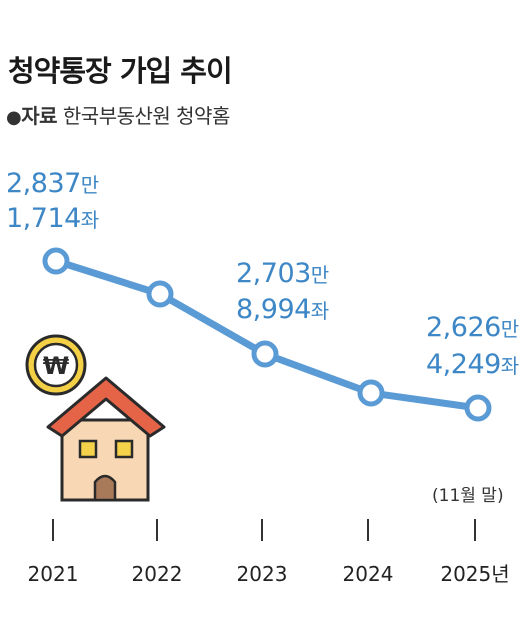 The image size is (530, 626). What do you see at coordinates (56, 261) in the screenshot?
I see `data-point-2021` at bounding box center [56, 261].